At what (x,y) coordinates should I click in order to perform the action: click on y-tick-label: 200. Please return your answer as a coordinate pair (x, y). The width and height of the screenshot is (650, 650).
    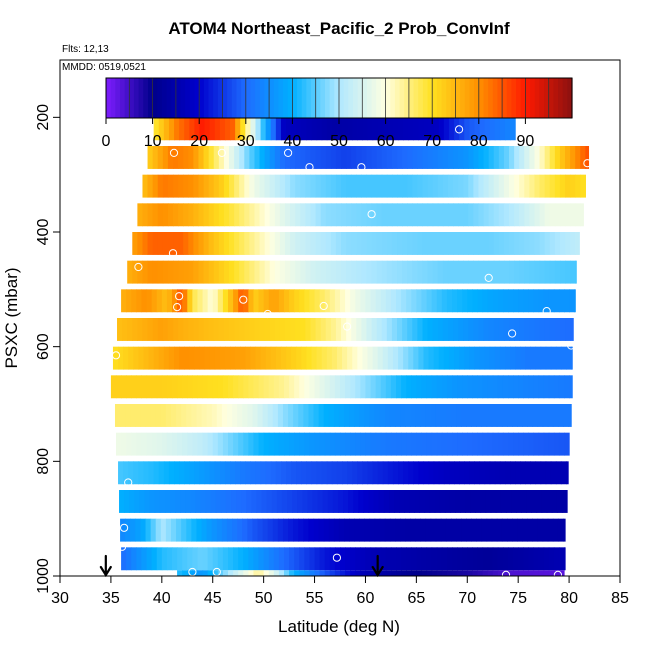
    Looking at the image, I should click on (43, 117).